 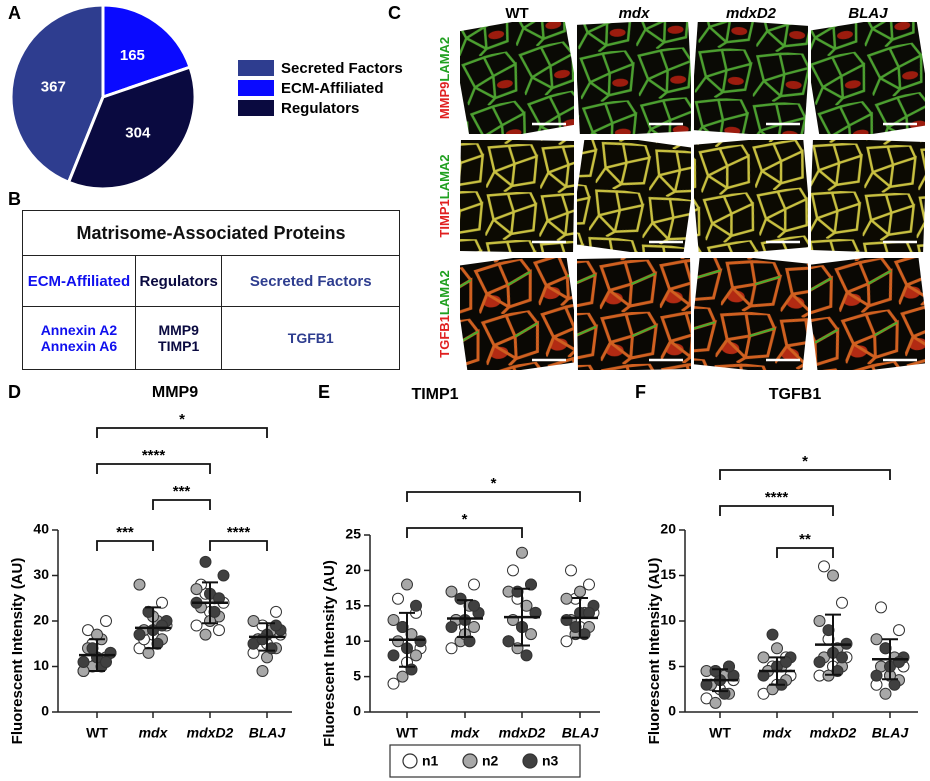 I want to click on legend-swatch, so click(x=256, y=68).